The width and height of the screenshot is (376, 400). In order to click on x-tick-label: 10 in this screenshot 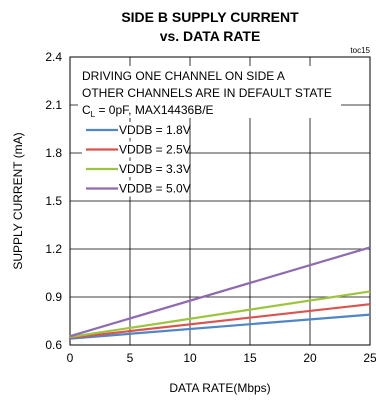, I will do `click(190, 358)`.